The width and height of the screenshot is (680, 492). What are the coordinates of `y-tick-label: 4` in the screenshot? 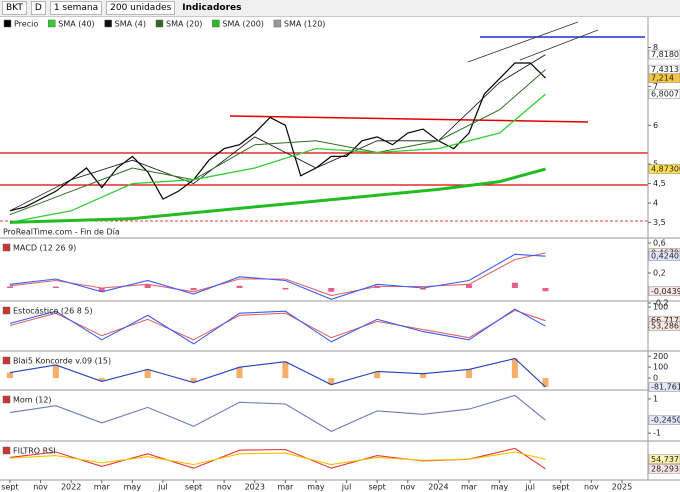 It's located at (655, 203).